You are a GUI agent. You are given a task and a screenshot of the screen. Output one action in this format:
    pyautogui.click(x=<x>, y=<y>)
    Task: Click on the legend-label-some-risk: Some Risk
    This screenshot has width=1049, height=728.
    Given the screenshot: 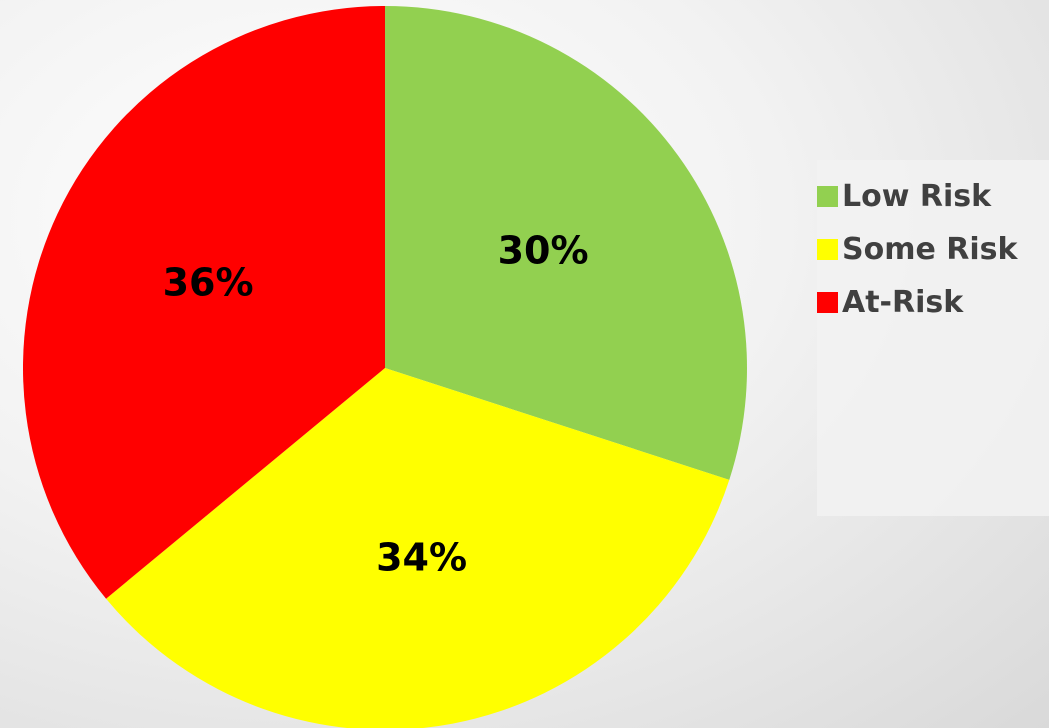 What is the action you would take?
    pyautogui.click(x=930, y=249)
    